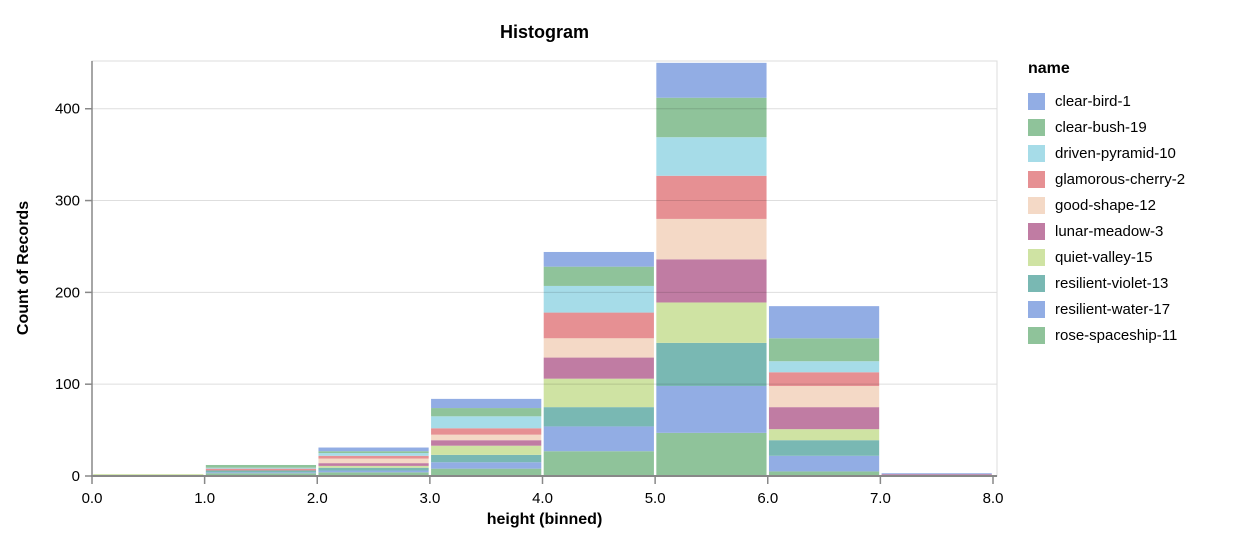 The image size is (1252, 558). What do you see at coordinates (1112, 283) in the screenshot?
I see `legend-item-label: resilient-violet-13` at bounding box center [1112, 283].